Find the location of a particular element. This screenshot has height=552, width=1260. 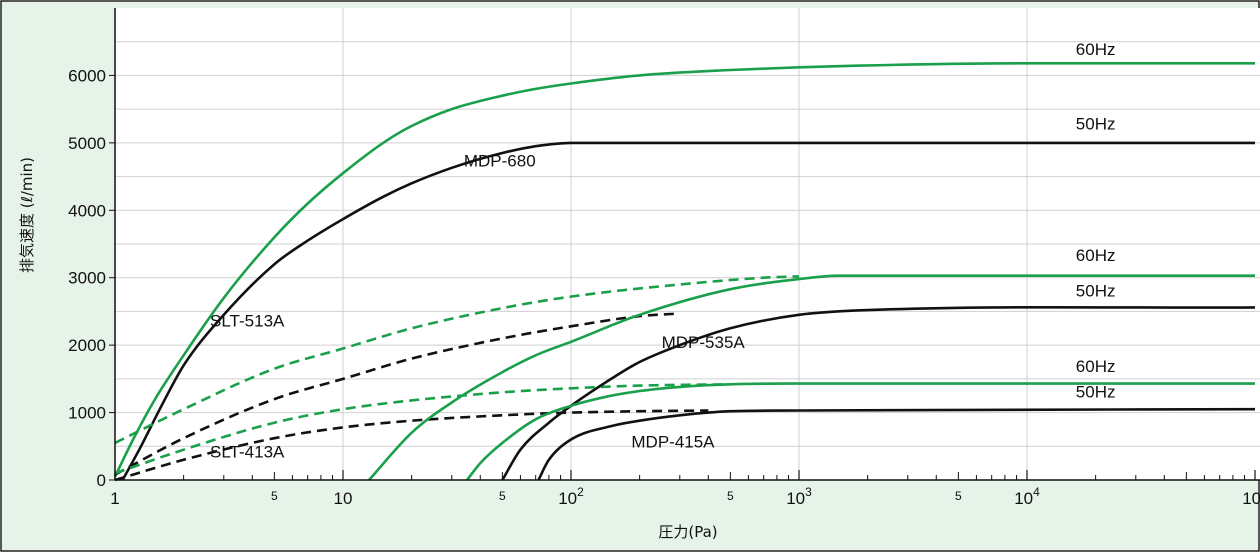

x-tick-exponent: 2 is located at coordinates (580, 492).